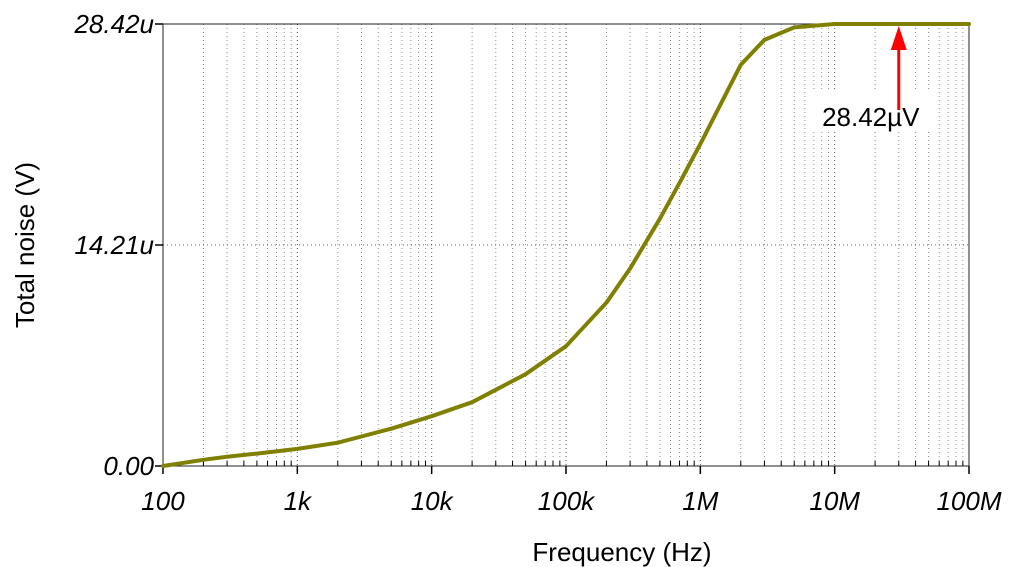 The width and height of the screenshot is (1029, 567). Describe the element at coordinates (163, 501) in the screenshot. I see `x-tick-label: 100` at that location.